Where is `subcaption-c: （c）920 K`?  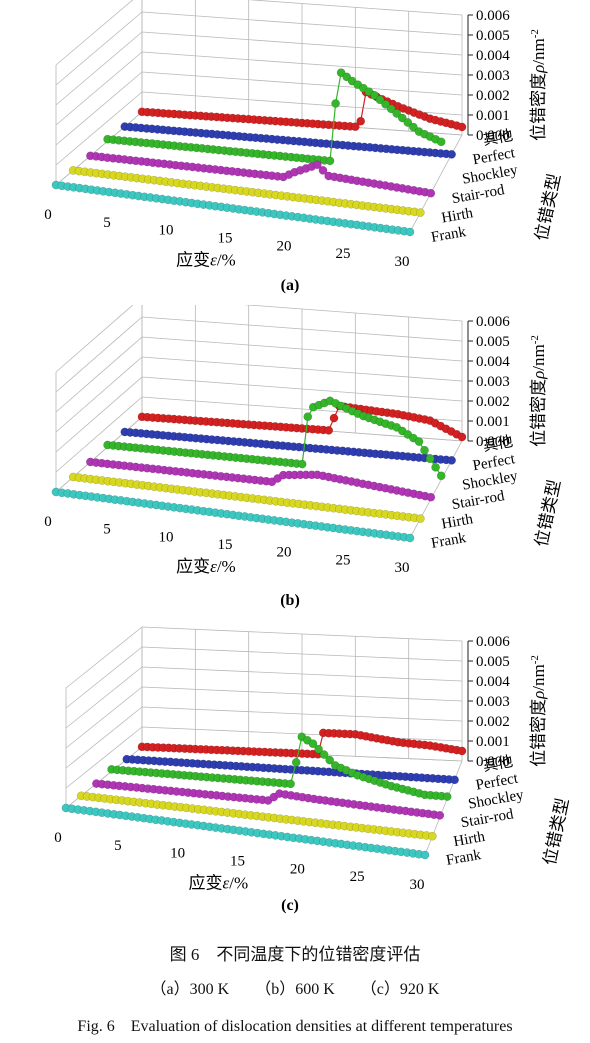
subcaption-c: （c）920 K is located at coordinates (400, 989).